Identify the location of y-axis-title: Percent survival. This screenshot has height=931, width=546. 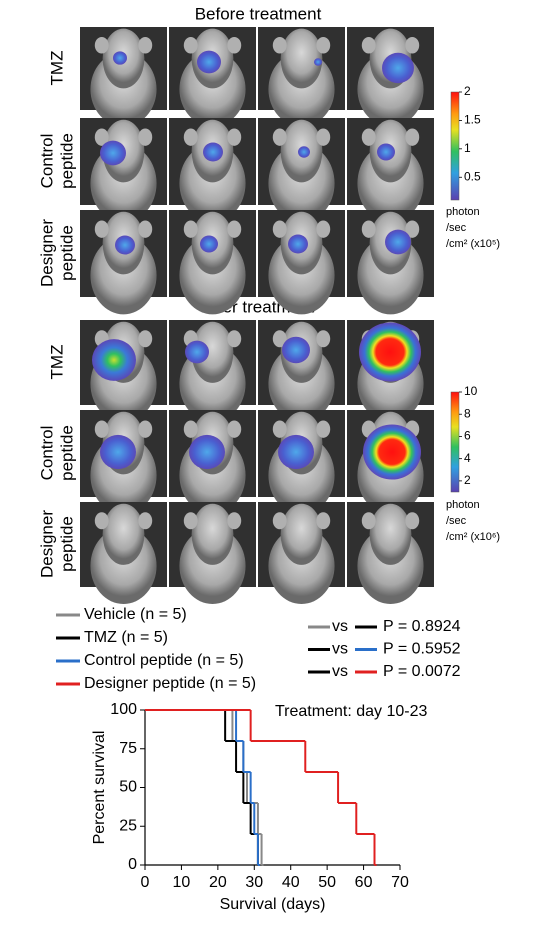
(99, 788).